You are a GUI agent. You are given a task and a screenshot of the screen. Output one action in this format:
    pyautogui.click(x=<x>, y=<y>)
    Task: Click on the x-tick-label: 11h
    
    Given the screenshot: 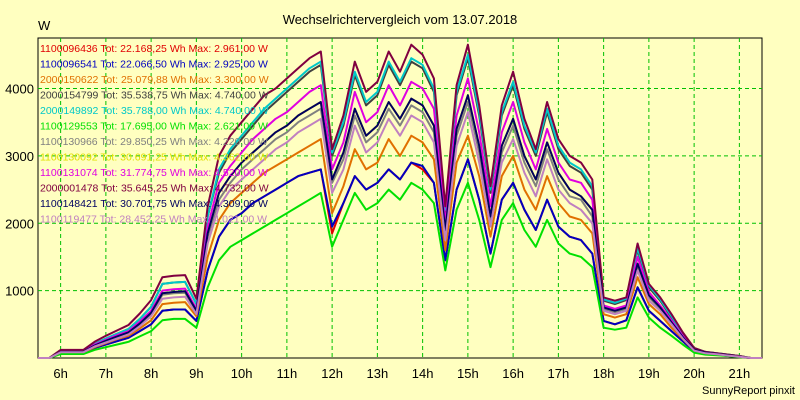 What is the action you would take?
    pyautogui.click(x=287, y=373)
    